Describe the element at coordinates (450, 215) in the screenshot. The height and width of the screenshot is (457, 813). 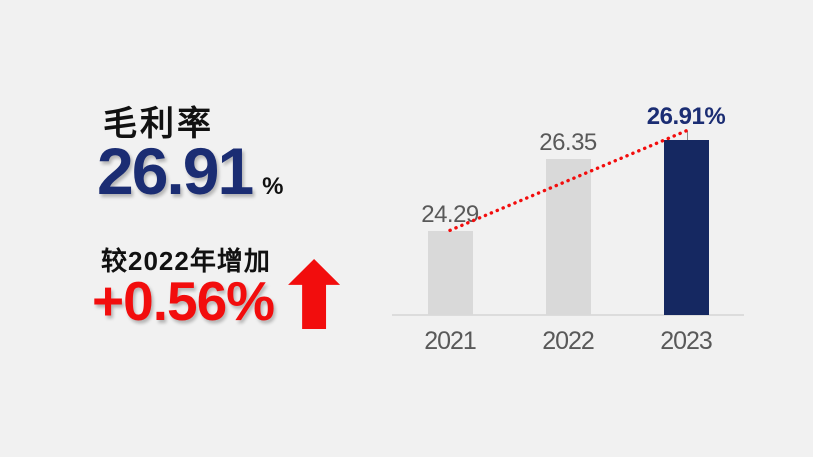
I see `value-label-2021: 24.29` at that location.